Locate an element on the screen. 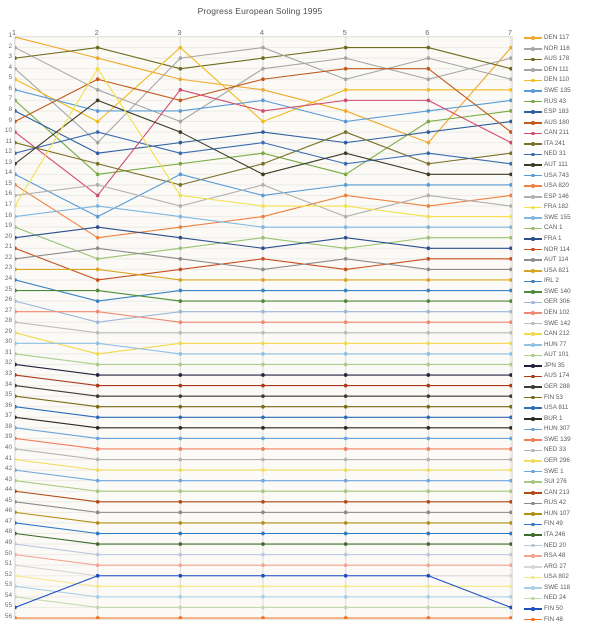  legend-item: HUN 77 is located at coordinates (545, 345).